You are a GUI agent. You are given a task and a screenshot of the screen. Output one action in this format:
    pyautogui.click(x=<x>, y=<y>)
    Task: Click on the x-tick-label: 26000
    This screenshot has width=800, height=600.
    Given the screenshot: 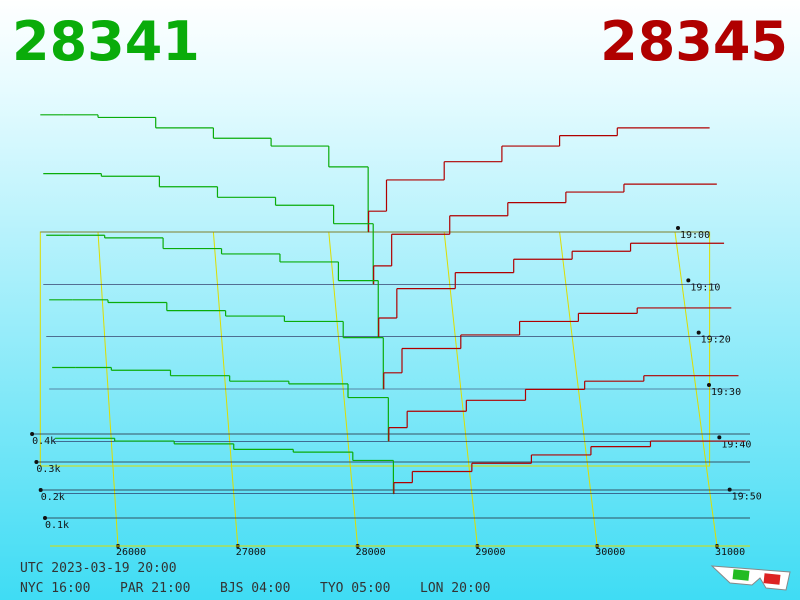 What is the action you would take?
    pyautogui.click(x=131, y=552)
    